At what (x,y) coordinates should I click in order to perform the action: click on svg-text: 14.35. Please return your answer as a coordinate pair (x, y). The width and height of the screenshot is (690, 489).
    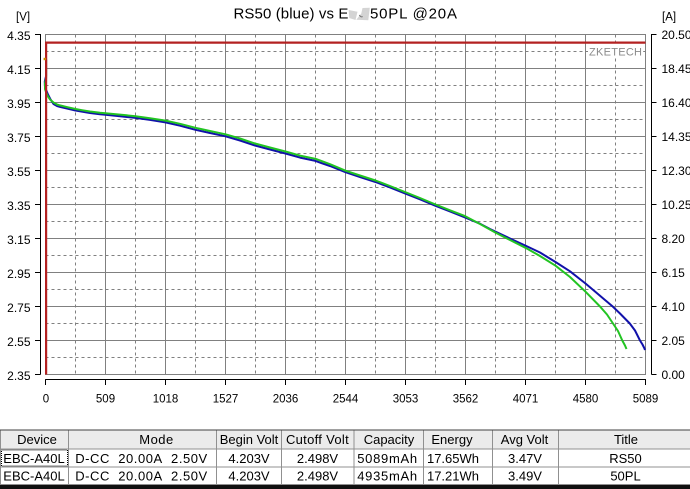
    Looking at the image, I should click on (676, 137).